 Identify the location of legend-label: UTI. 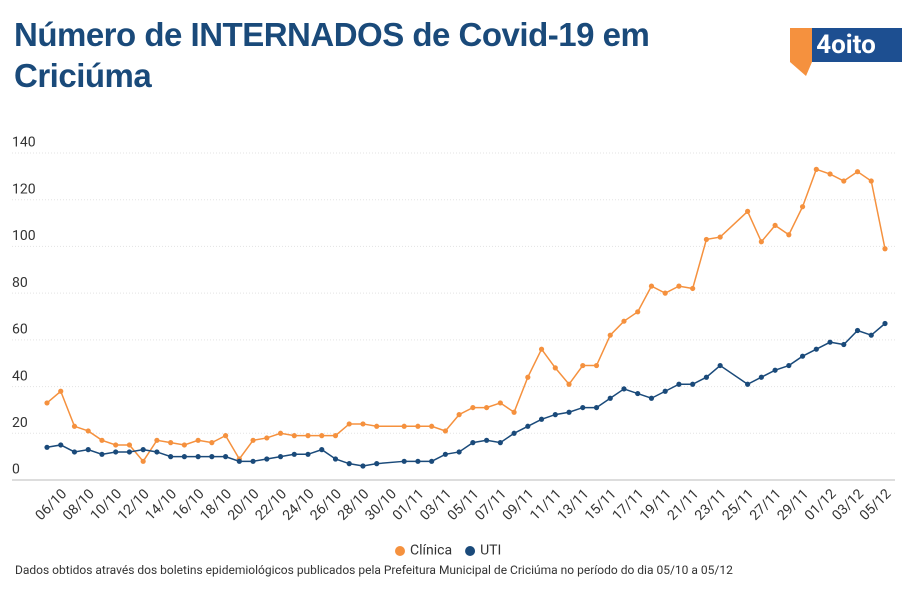
(490, 551).